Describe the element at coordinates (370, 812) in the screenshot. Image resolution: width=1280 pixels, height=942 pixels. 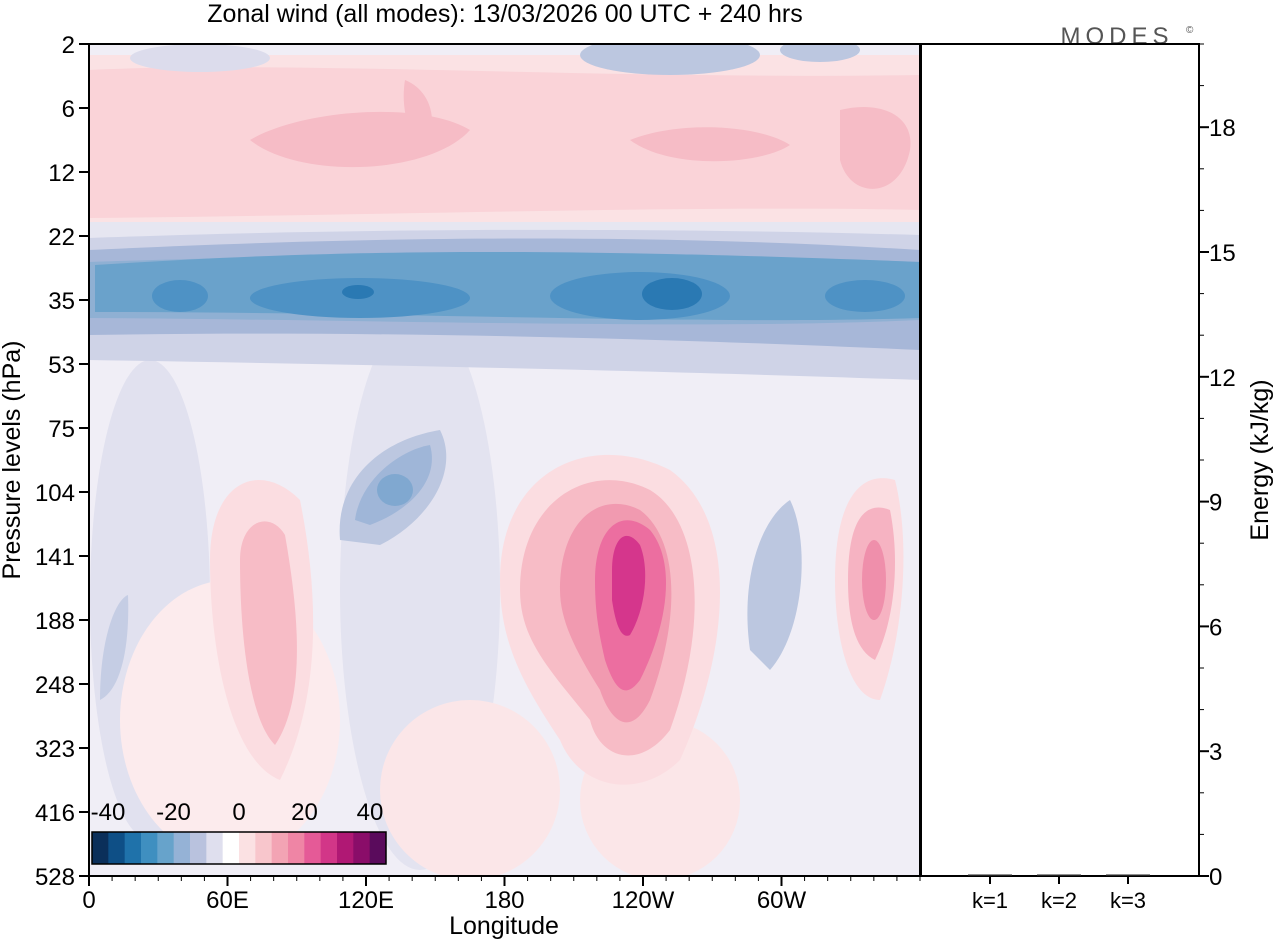
I see `colorbar-label: 40` at that location.